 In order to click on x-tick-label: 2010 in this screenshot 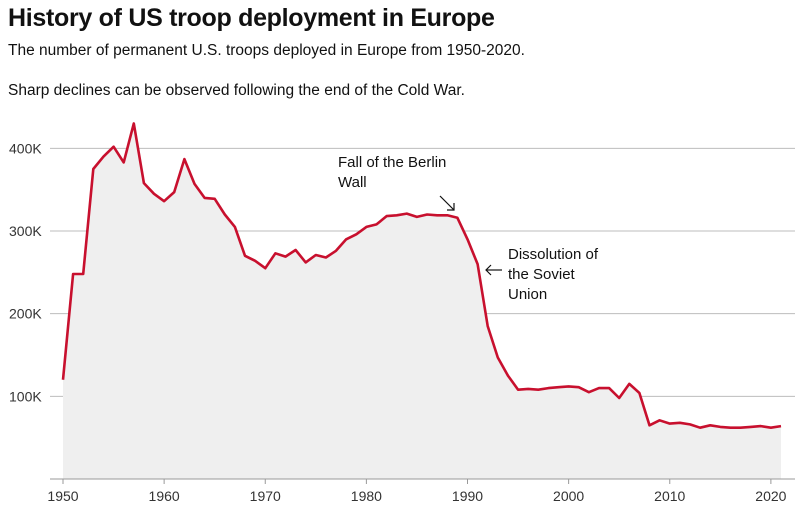, I will do `click(669, 496)`.